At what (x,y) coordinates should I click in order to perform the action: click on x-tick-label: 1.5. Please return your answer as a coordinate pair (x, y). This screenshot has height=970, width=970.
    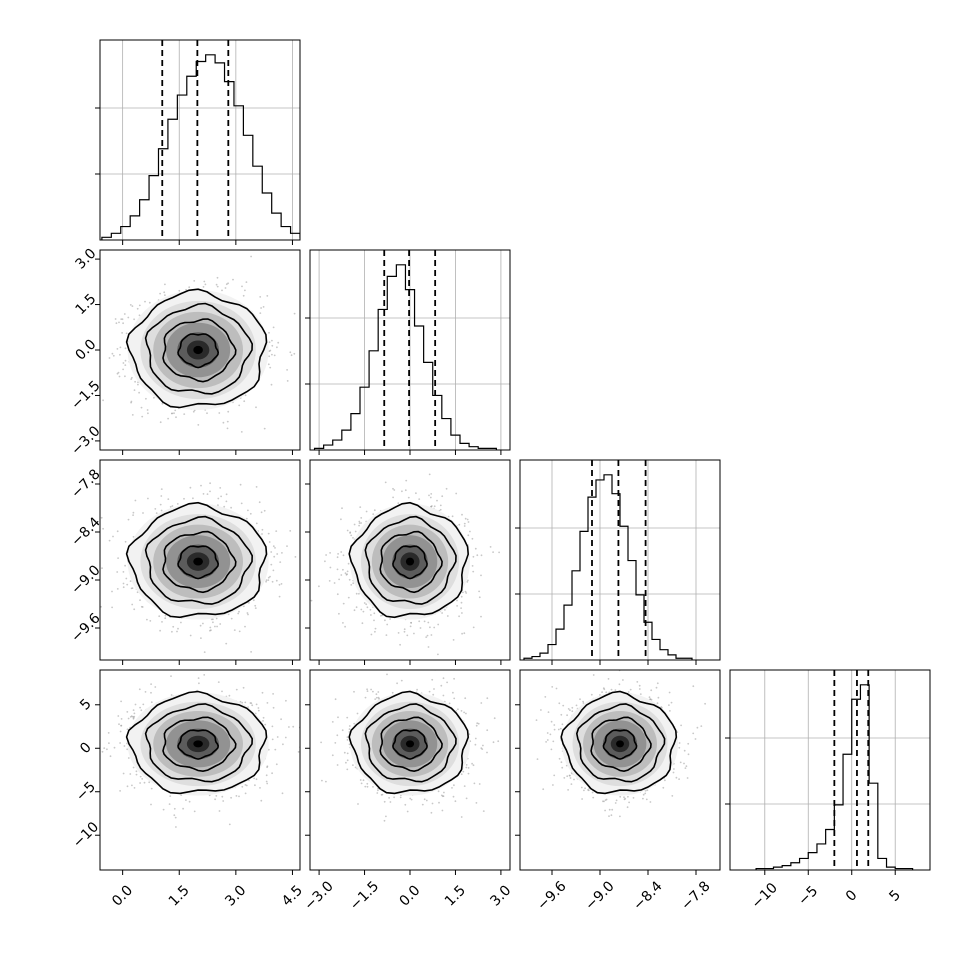
    Looking at the image, I should click on (455, 895).